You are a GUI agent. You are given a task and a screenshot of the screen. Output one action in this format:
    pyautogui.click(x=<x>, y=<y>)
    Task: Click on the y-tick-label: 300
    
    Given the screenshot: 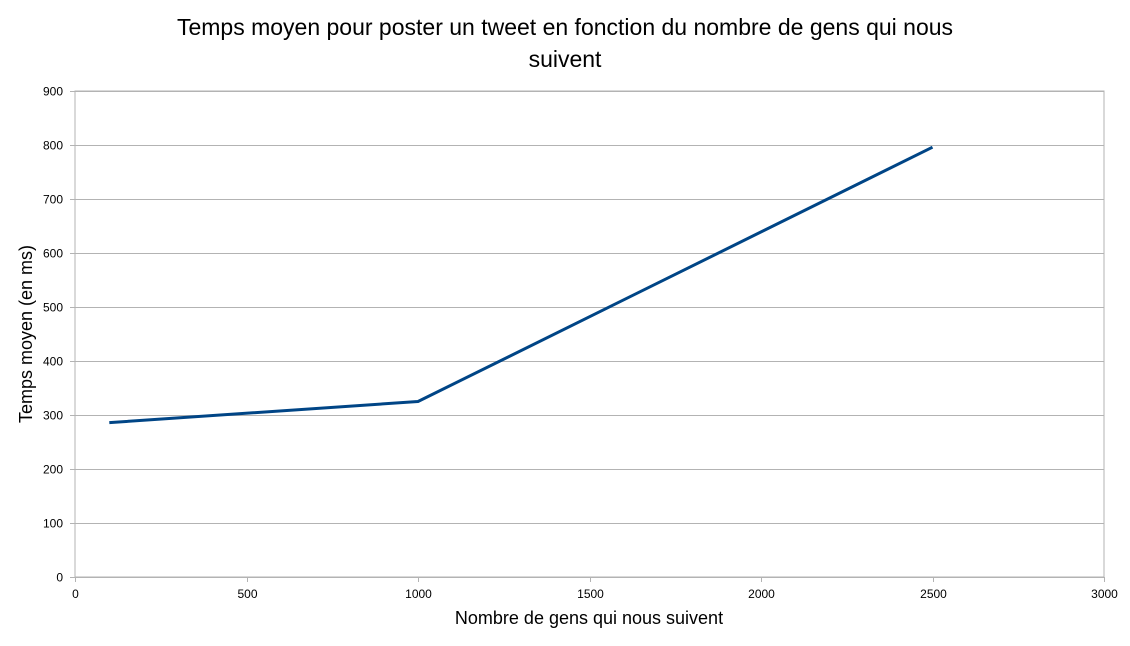 What is the action you would take?
    pyautogui.click(x=53, y=416)
    